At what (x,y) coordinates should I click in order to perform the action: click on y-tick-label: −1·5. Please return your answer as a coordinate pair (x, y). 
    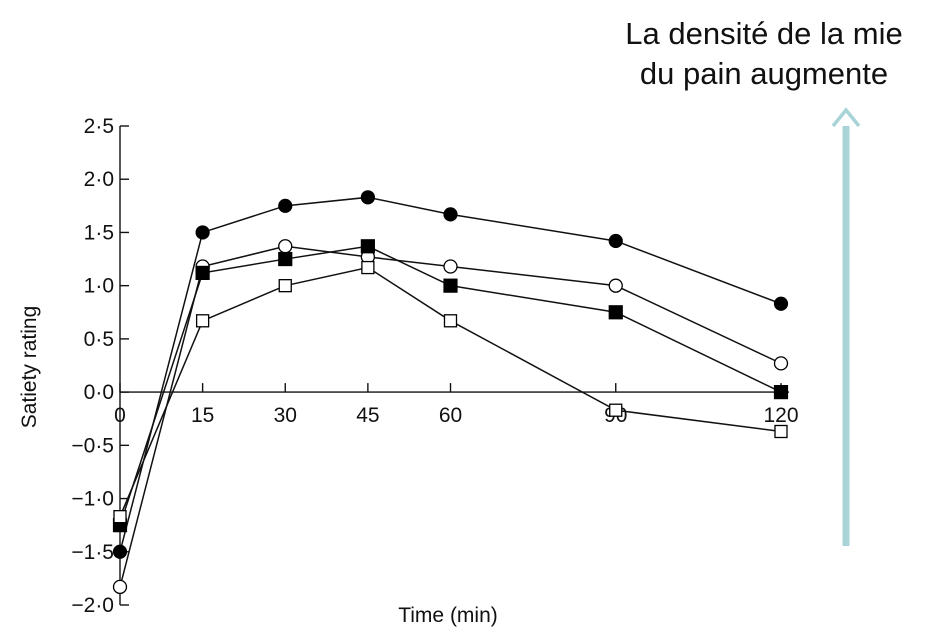
    Looking at the image, I should click on (92, 552).